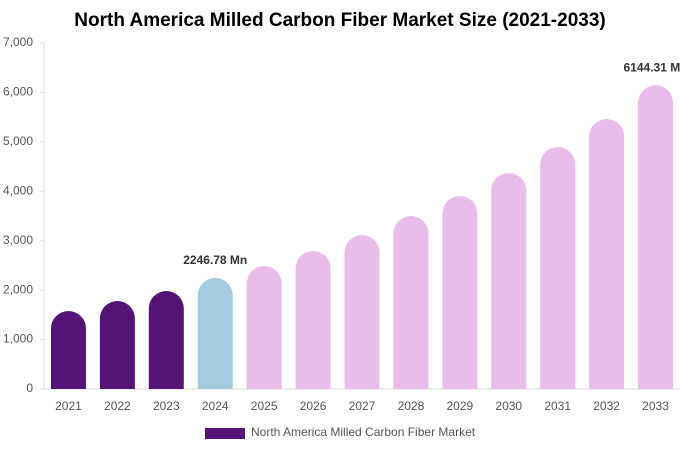 Image resolution: width=680 pixels, height=450 pixels. I want to click on legend-swatch, so click(225, 433).